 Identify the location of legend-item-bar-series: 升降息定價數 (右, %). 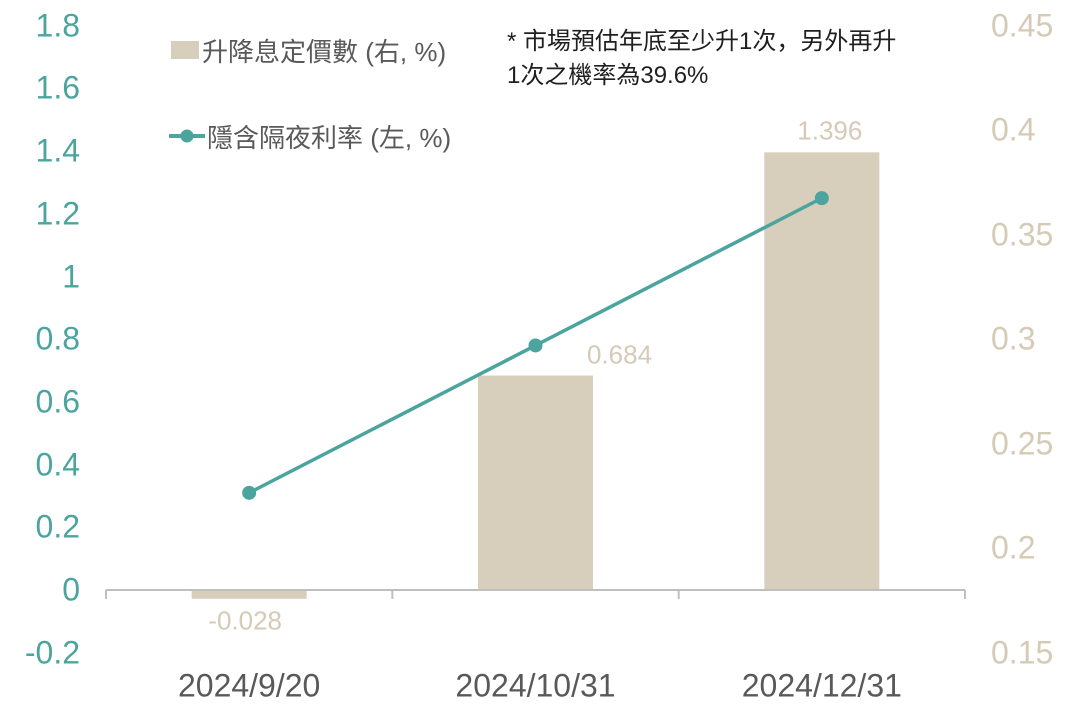
(308, 51).